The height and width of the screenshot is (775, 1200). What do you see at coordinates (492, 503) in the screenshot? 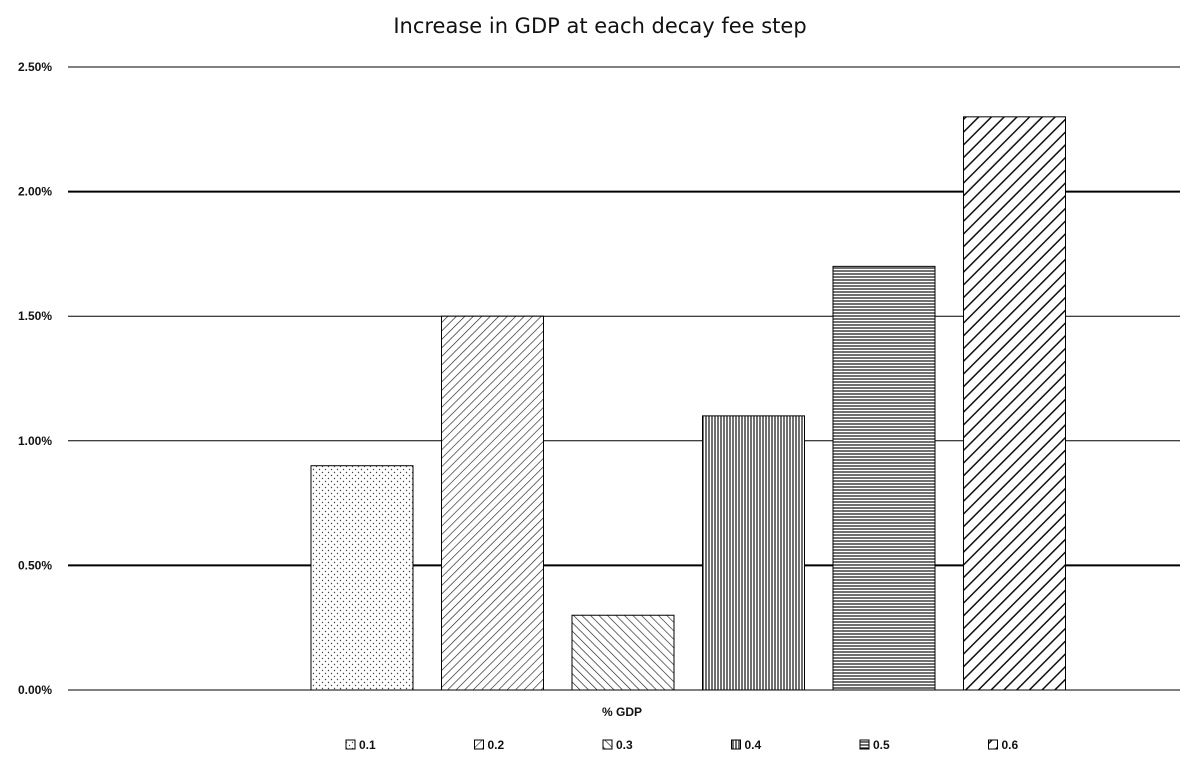
I see `bar-0.2` at bounding box center [492, 503].